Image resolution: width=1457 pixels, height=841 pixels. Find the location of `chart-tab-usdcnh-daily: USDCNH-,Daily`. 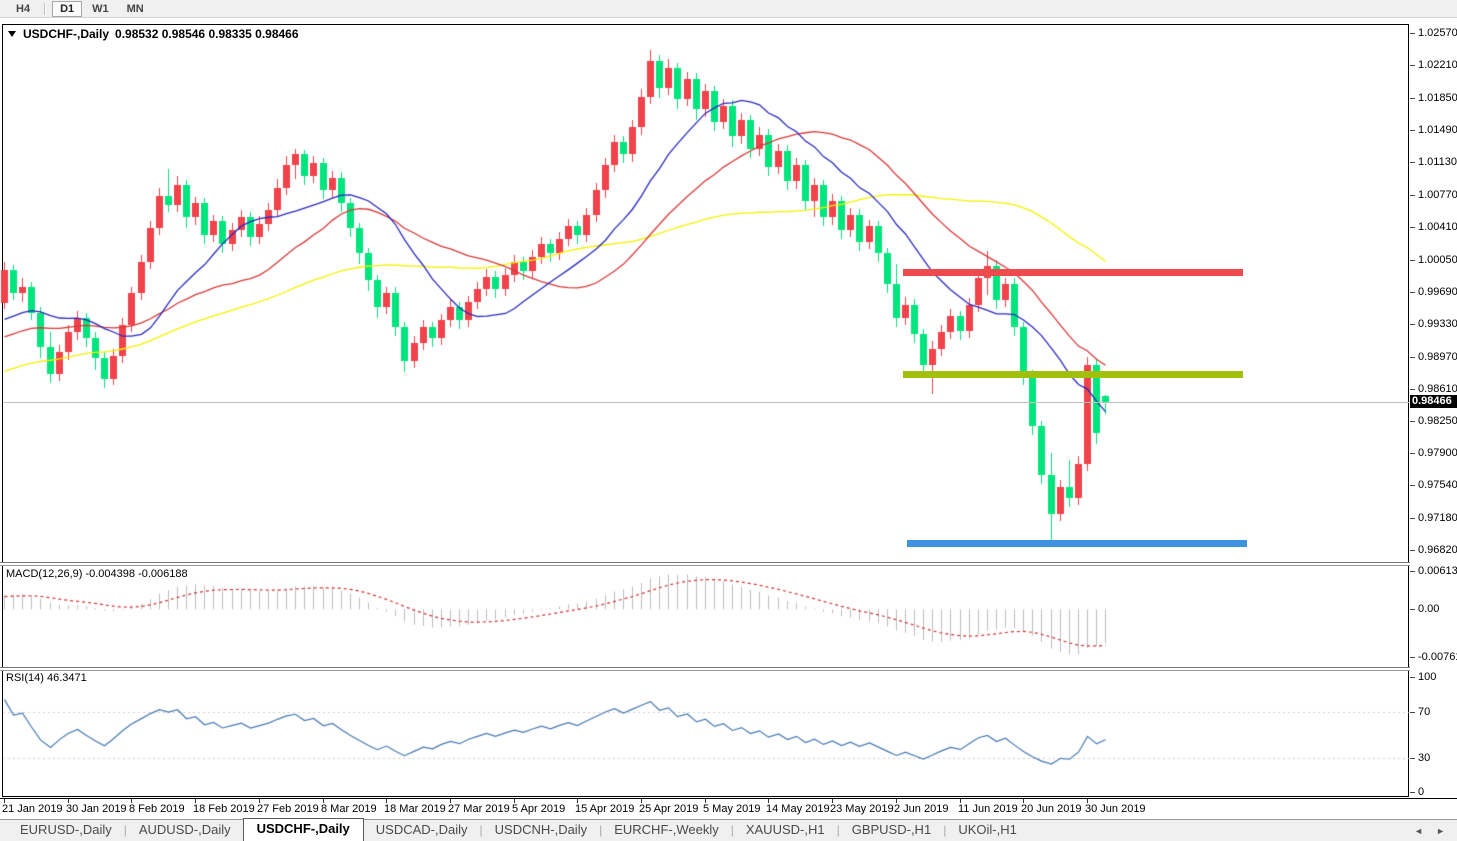

chart-tab-usdcnh-daily: USDCNH-,Daily is located at coordinates (541, 829).